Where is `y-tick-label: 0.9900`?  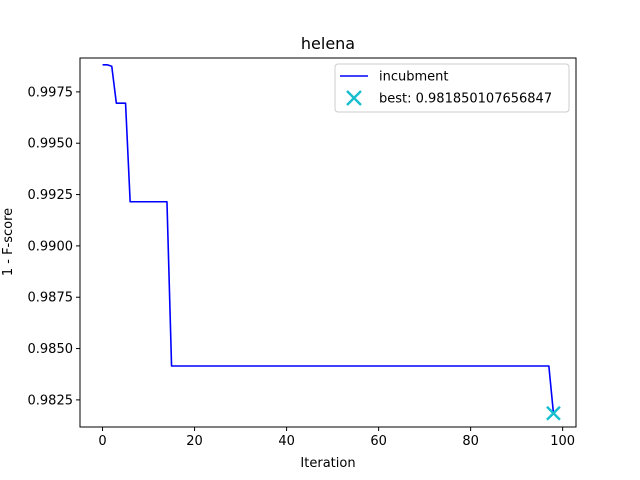
y-tick-label: 0.9900 is located at coordinates (51, 246).